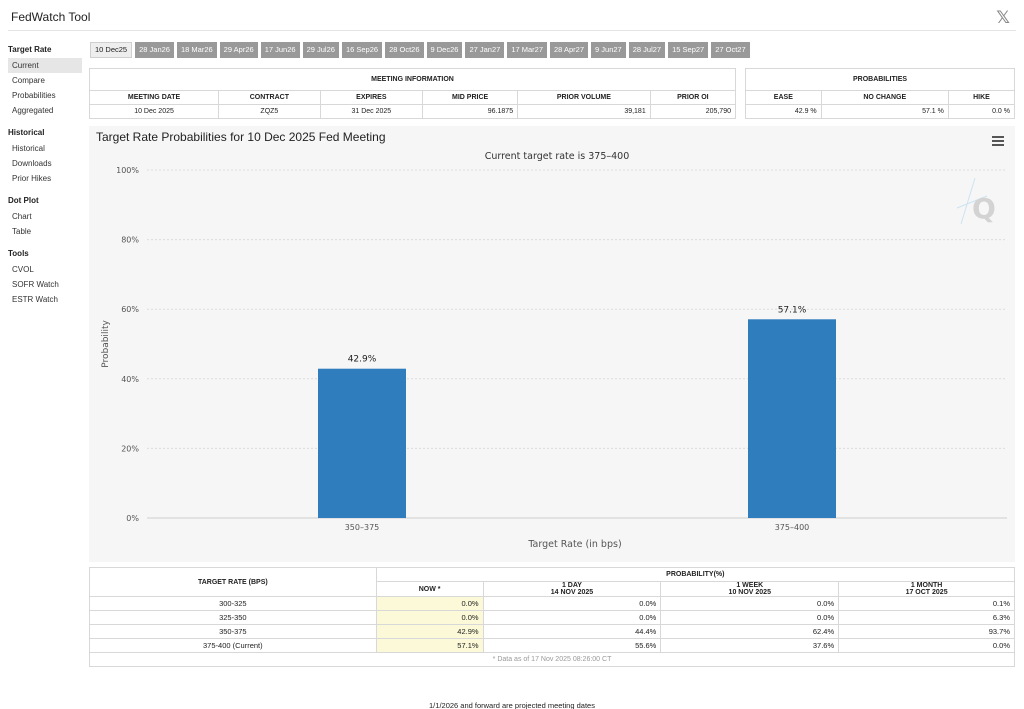 This screenshot has height=709, width=1024. I want to click on y-tick-label: 80%, so click(130, 240).